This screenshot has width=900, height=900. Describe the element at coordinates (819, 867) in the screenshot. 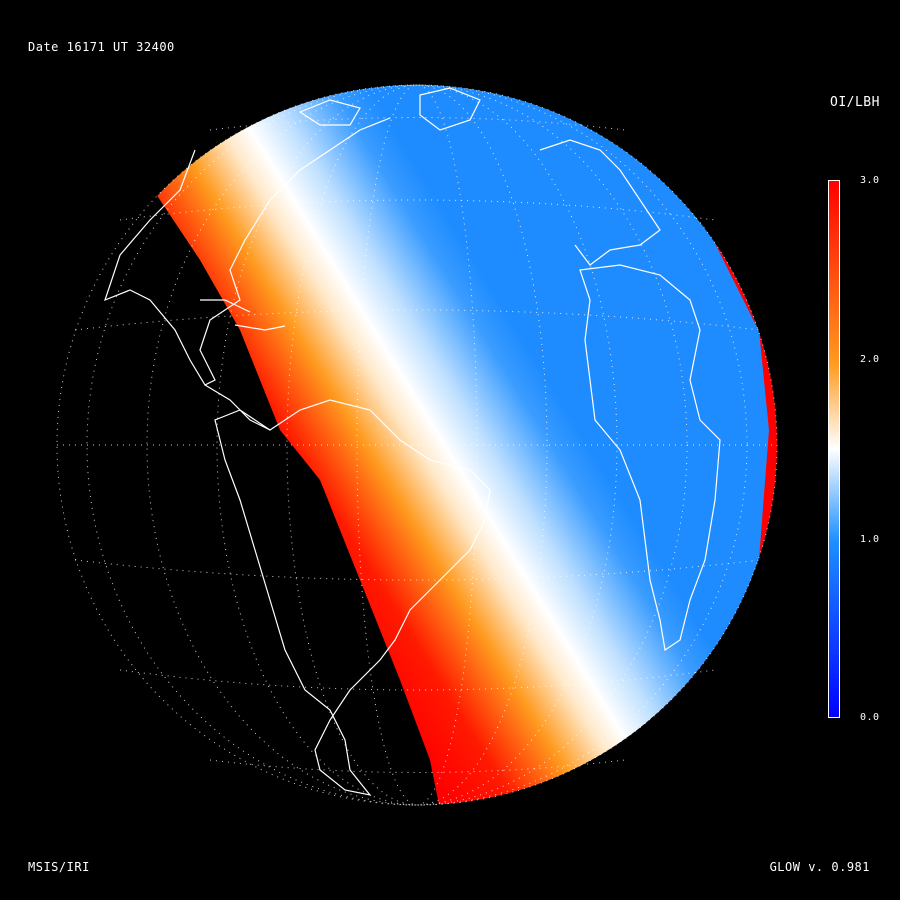

I see `version-label: GLOW v. 0.981` at that location.